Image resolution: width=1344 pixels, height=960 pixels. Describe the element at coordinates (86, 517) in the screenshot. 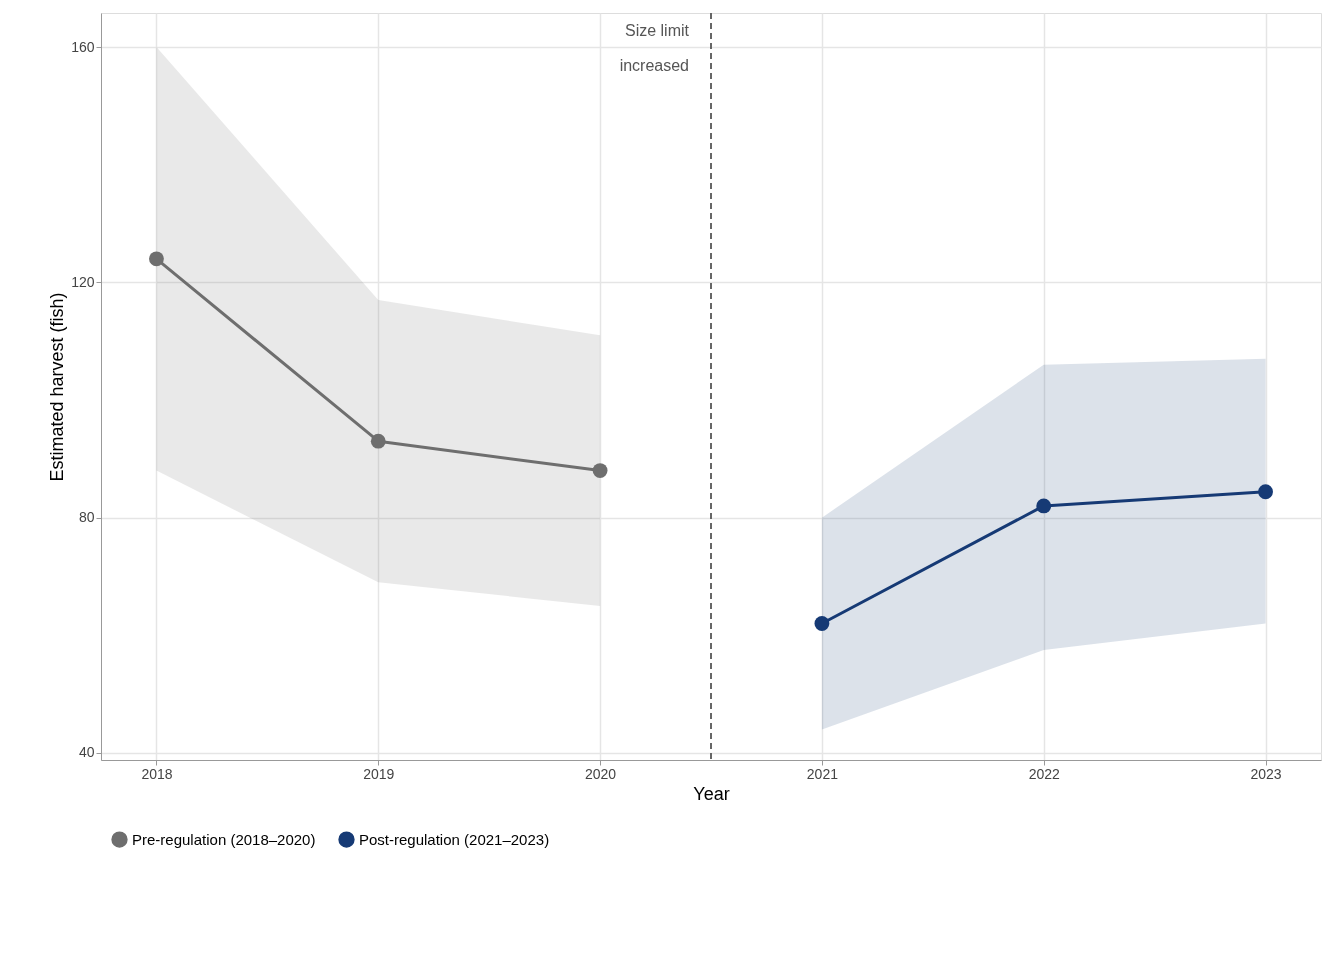

I see `y-tick-label: 80` at that location.